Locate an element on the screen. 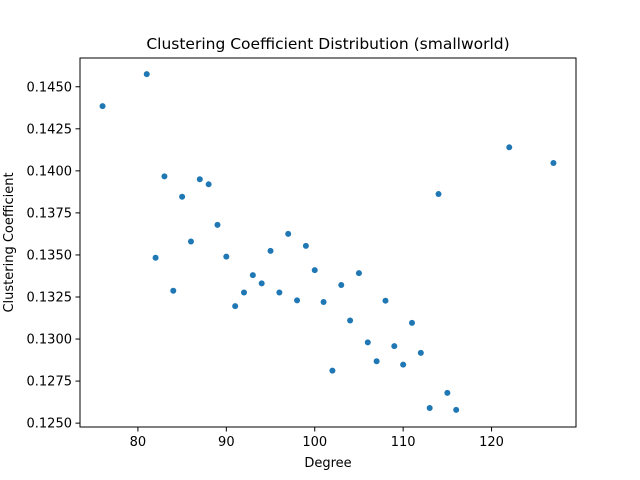  y-tick-label: 0.1275 is located at coordinates (50, 382).